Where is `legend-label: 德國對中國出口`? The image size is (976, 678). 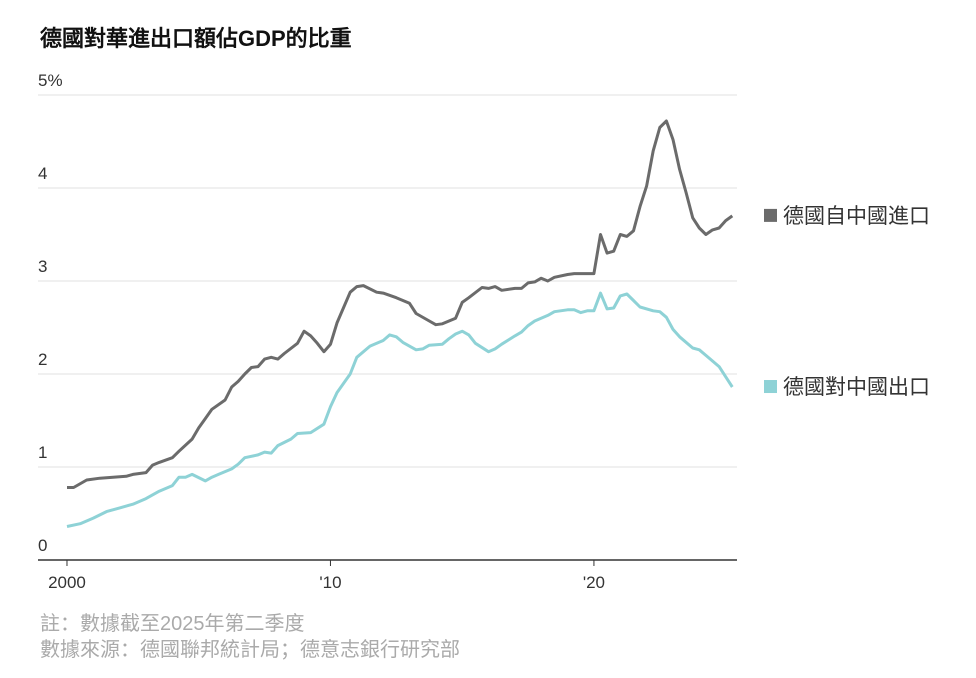
legend-label: 德國對中國出口 is located at coordinates (856, 387).